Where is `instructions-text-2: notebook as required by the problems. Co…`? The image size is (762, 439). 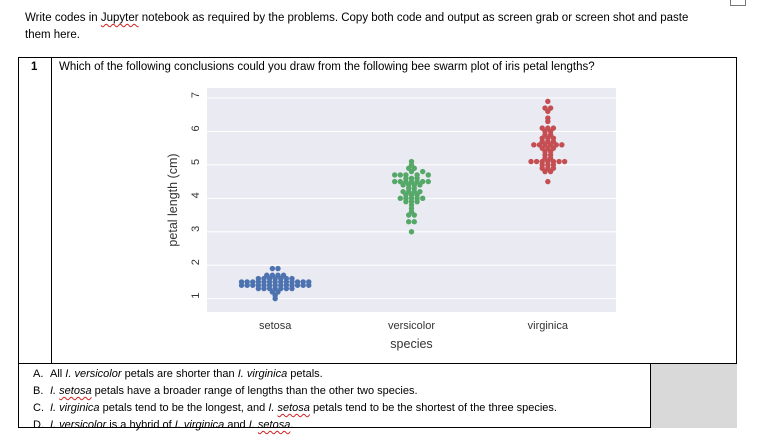
instructions-text-2: notebook as required by the problems. Co… is located at coordinates (413, 18).